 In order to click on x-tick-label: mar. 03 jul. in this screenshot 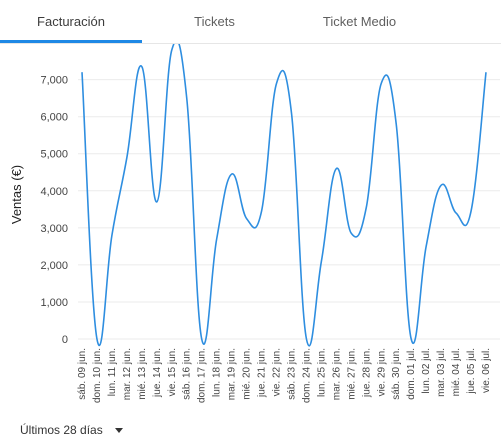, I will do `click(441, 372)`.